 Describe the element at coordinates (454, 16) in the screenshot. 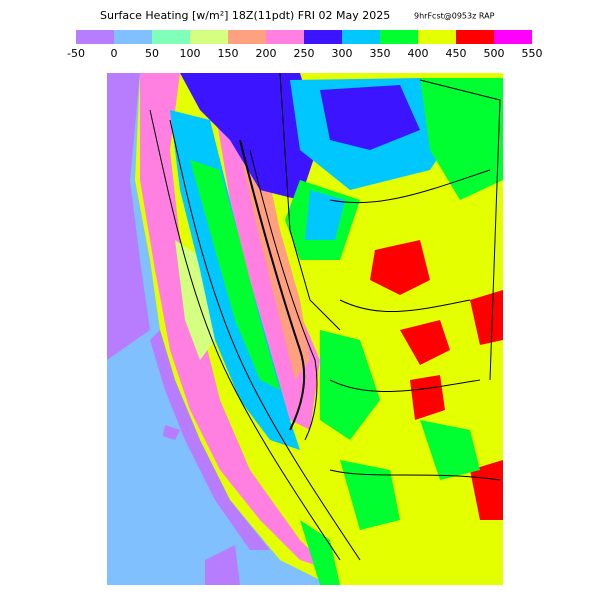

I see `forecast-label: 9hrFcst@0953z RAP` at that location.